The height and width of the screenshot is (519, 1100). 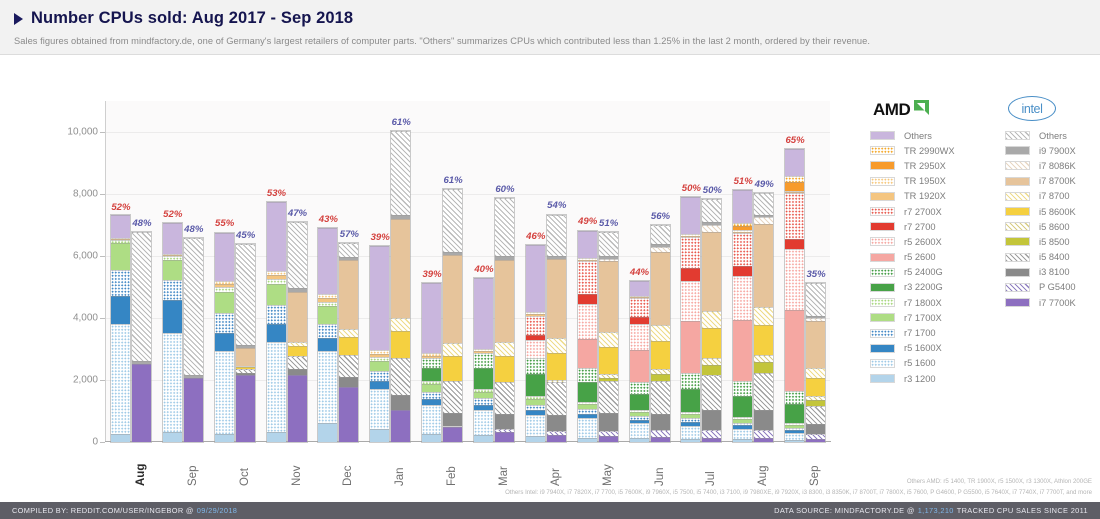 What do you see at coordinates (930, 332) in the screenshot?
I see `amd-legend-item: r7 1700` at bounding box center [930, 332].